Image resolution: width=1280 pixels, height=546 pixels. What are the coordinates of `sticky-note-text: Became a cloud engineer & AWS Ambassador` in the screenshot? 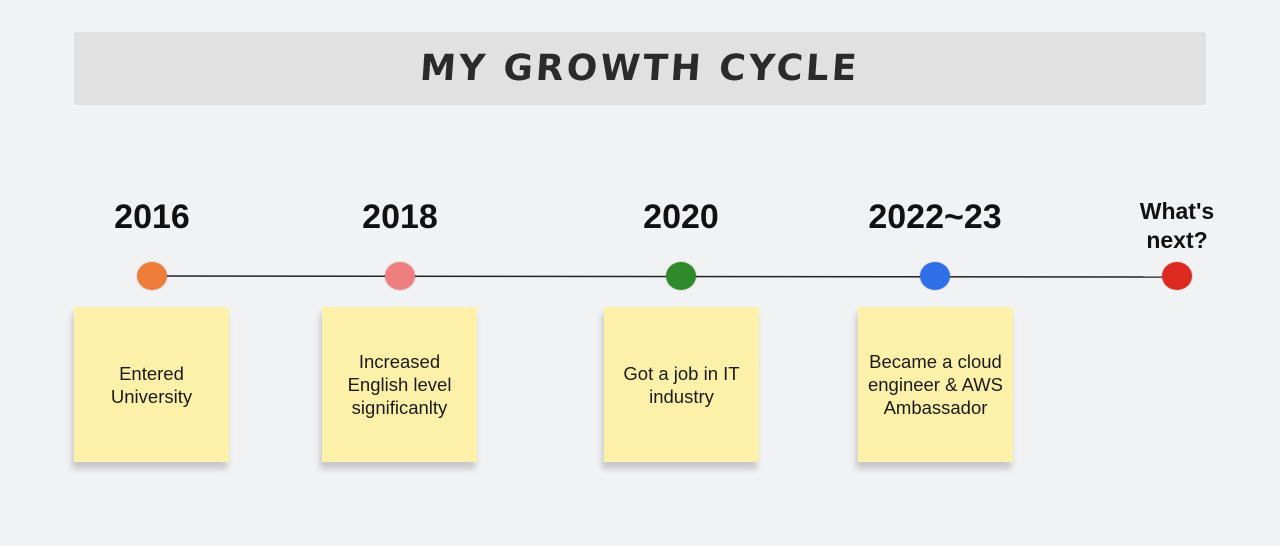 It's located at (935, 384).